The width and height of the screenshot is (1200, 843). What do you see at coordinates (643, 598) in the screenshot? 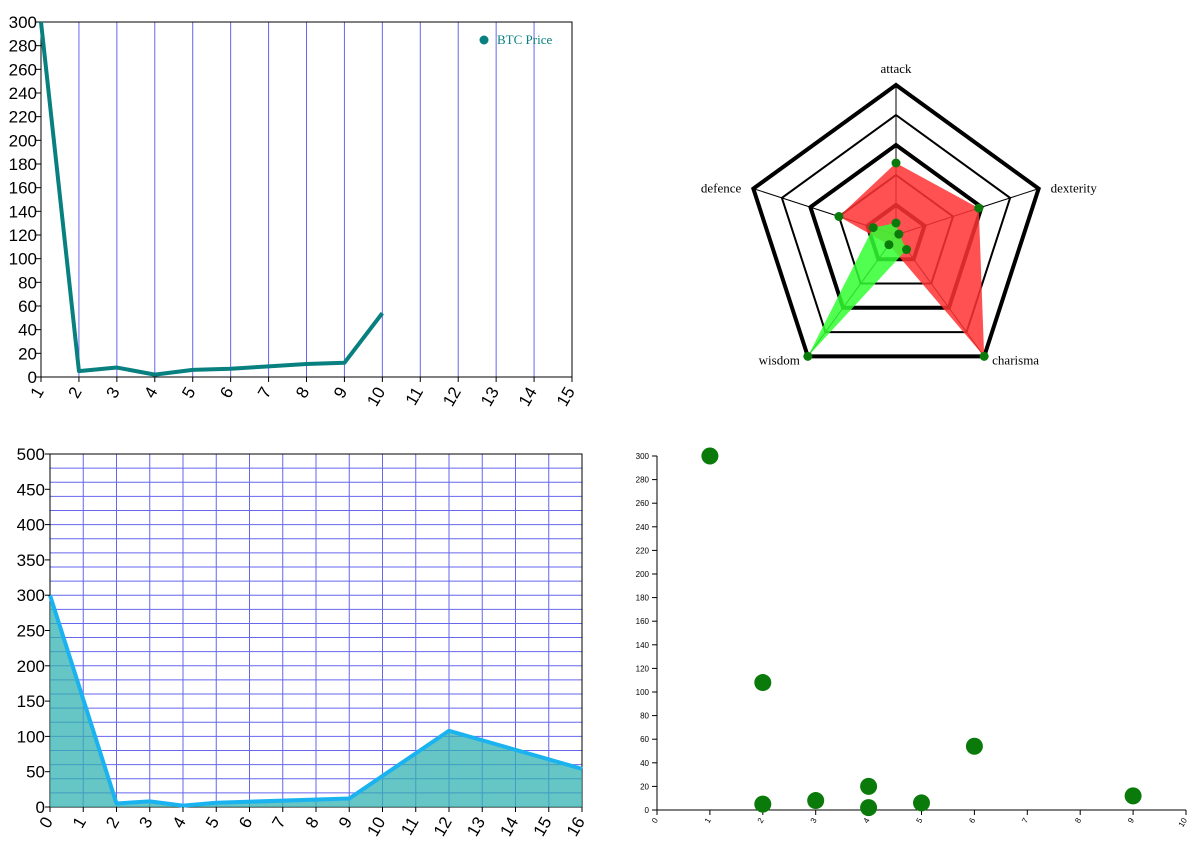
I see `y-tick-label: 180` at bounding box center [643, 598].